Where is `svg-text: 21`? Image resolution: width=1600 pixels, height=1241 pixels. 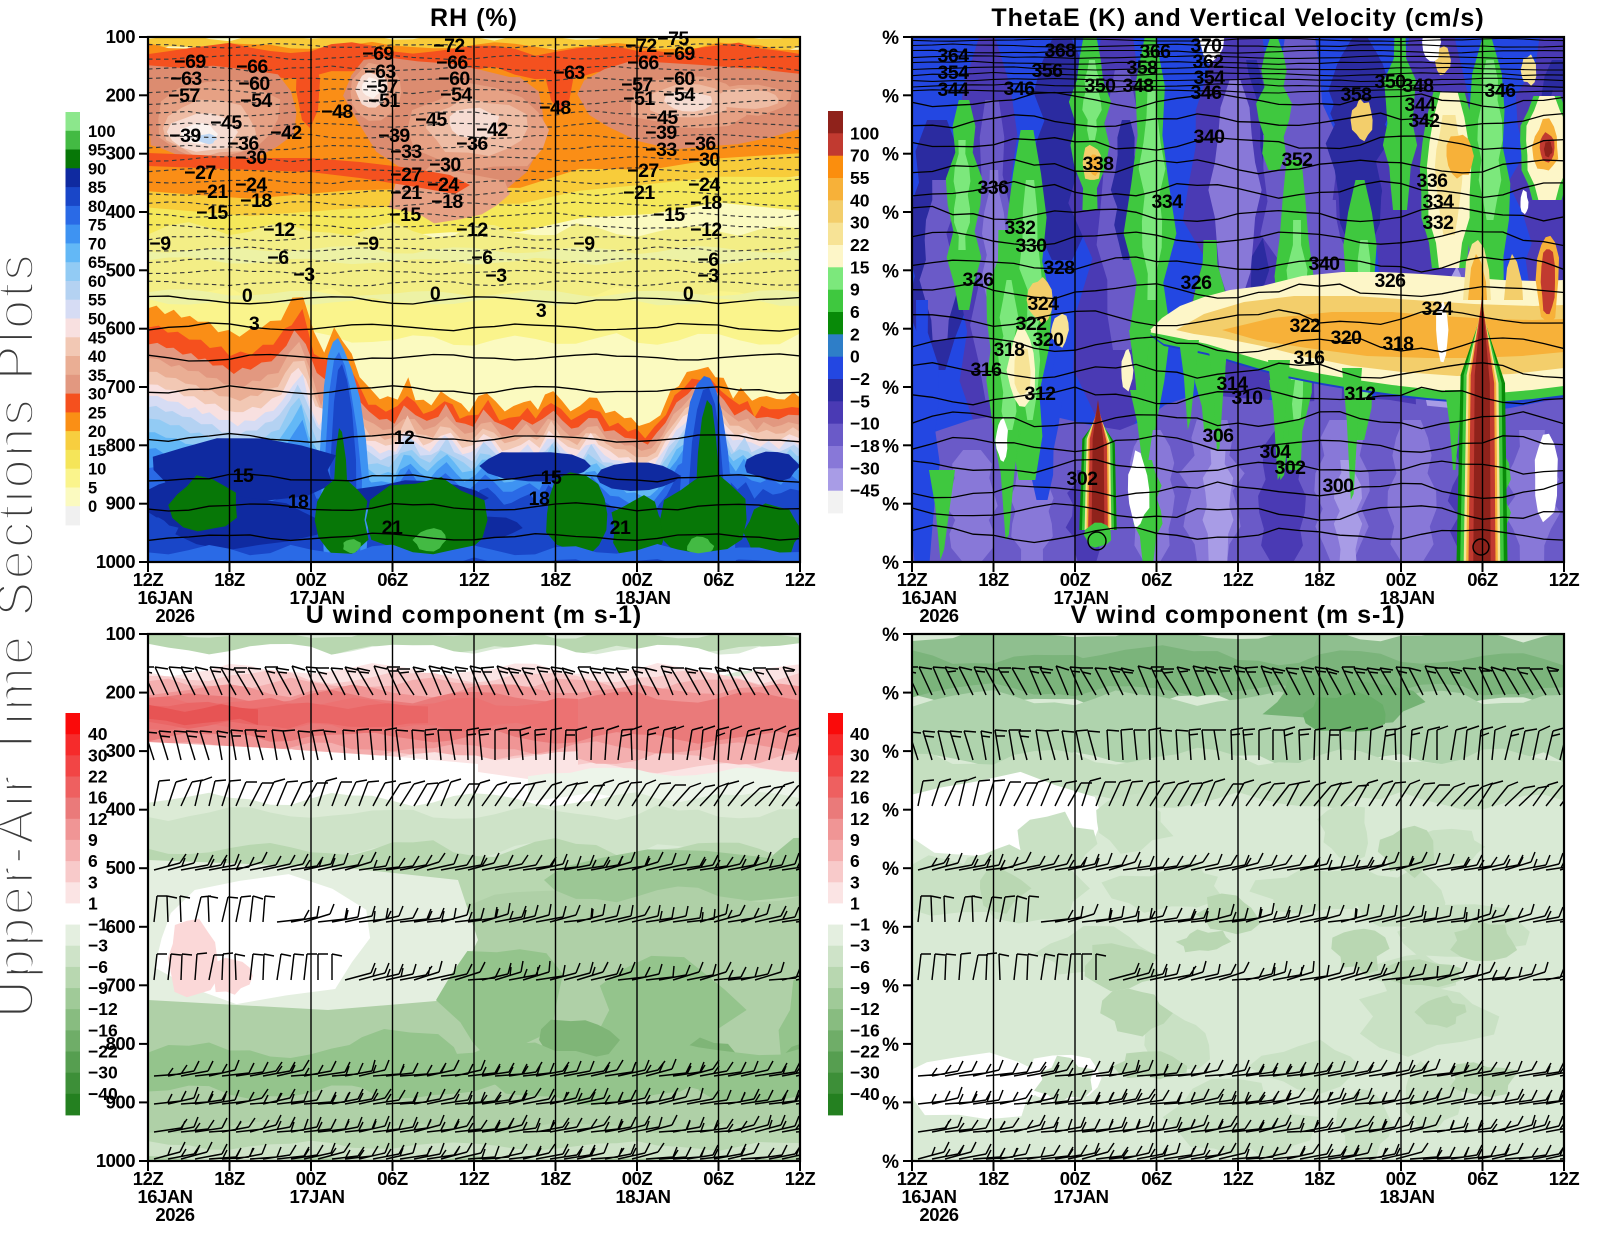
svg-text: 21 is located at coordinates (620, 528).